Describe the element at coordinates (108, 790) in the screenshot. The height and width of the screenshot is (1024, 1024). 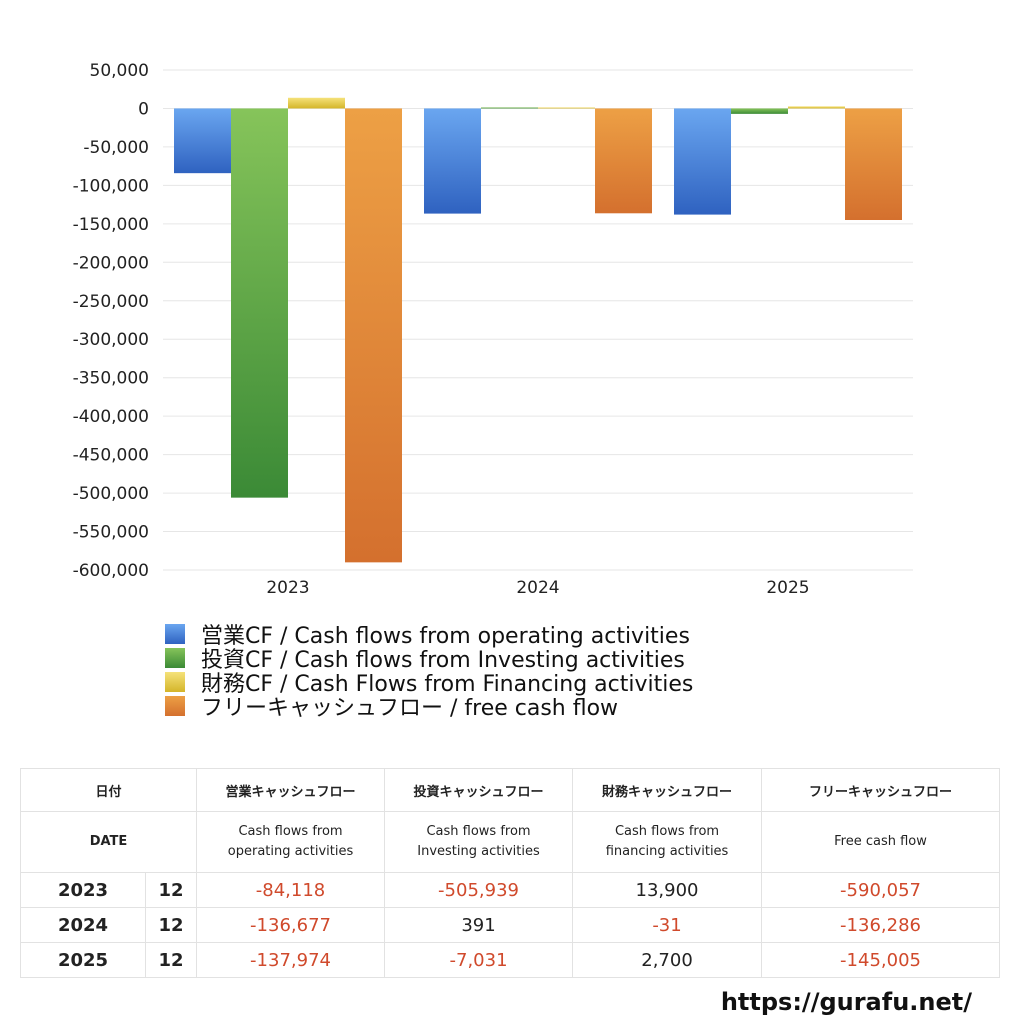
I see `header-date-jp: 日付` at that location.